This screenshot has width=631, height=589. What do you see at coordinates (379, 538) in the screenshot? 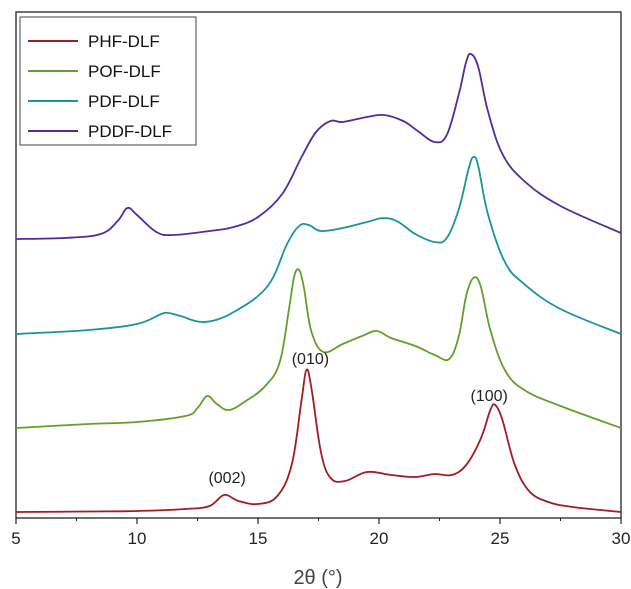
I see `x-tick-label: 20` at bounding box center [379, 538].